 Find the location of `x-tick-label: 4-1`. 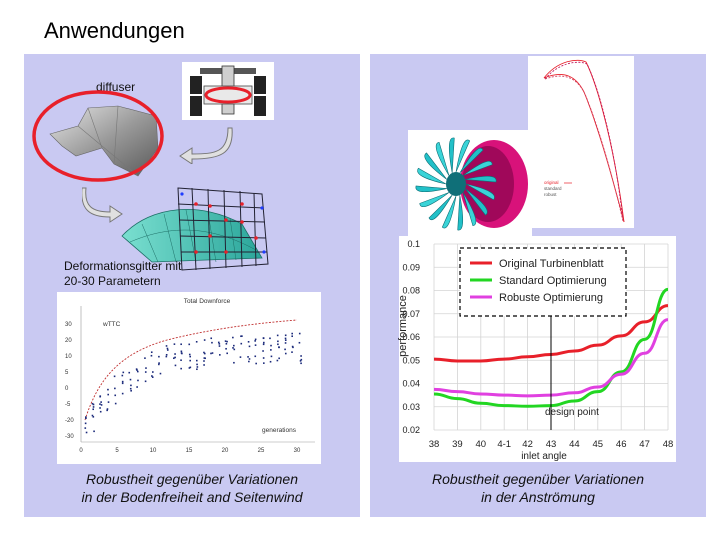

x-tick-label: 4-1 is located at coordinates (504, 444).